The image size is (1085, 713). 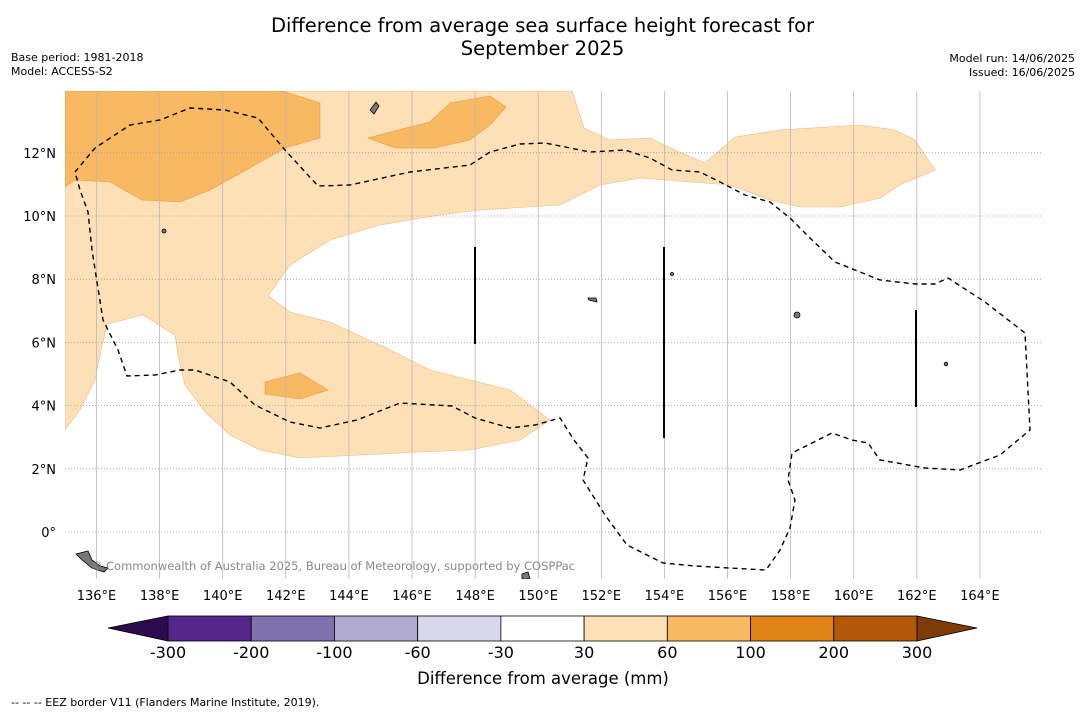 I want to click on colorbar-tick-label: -300, so click(x=168, y=652).